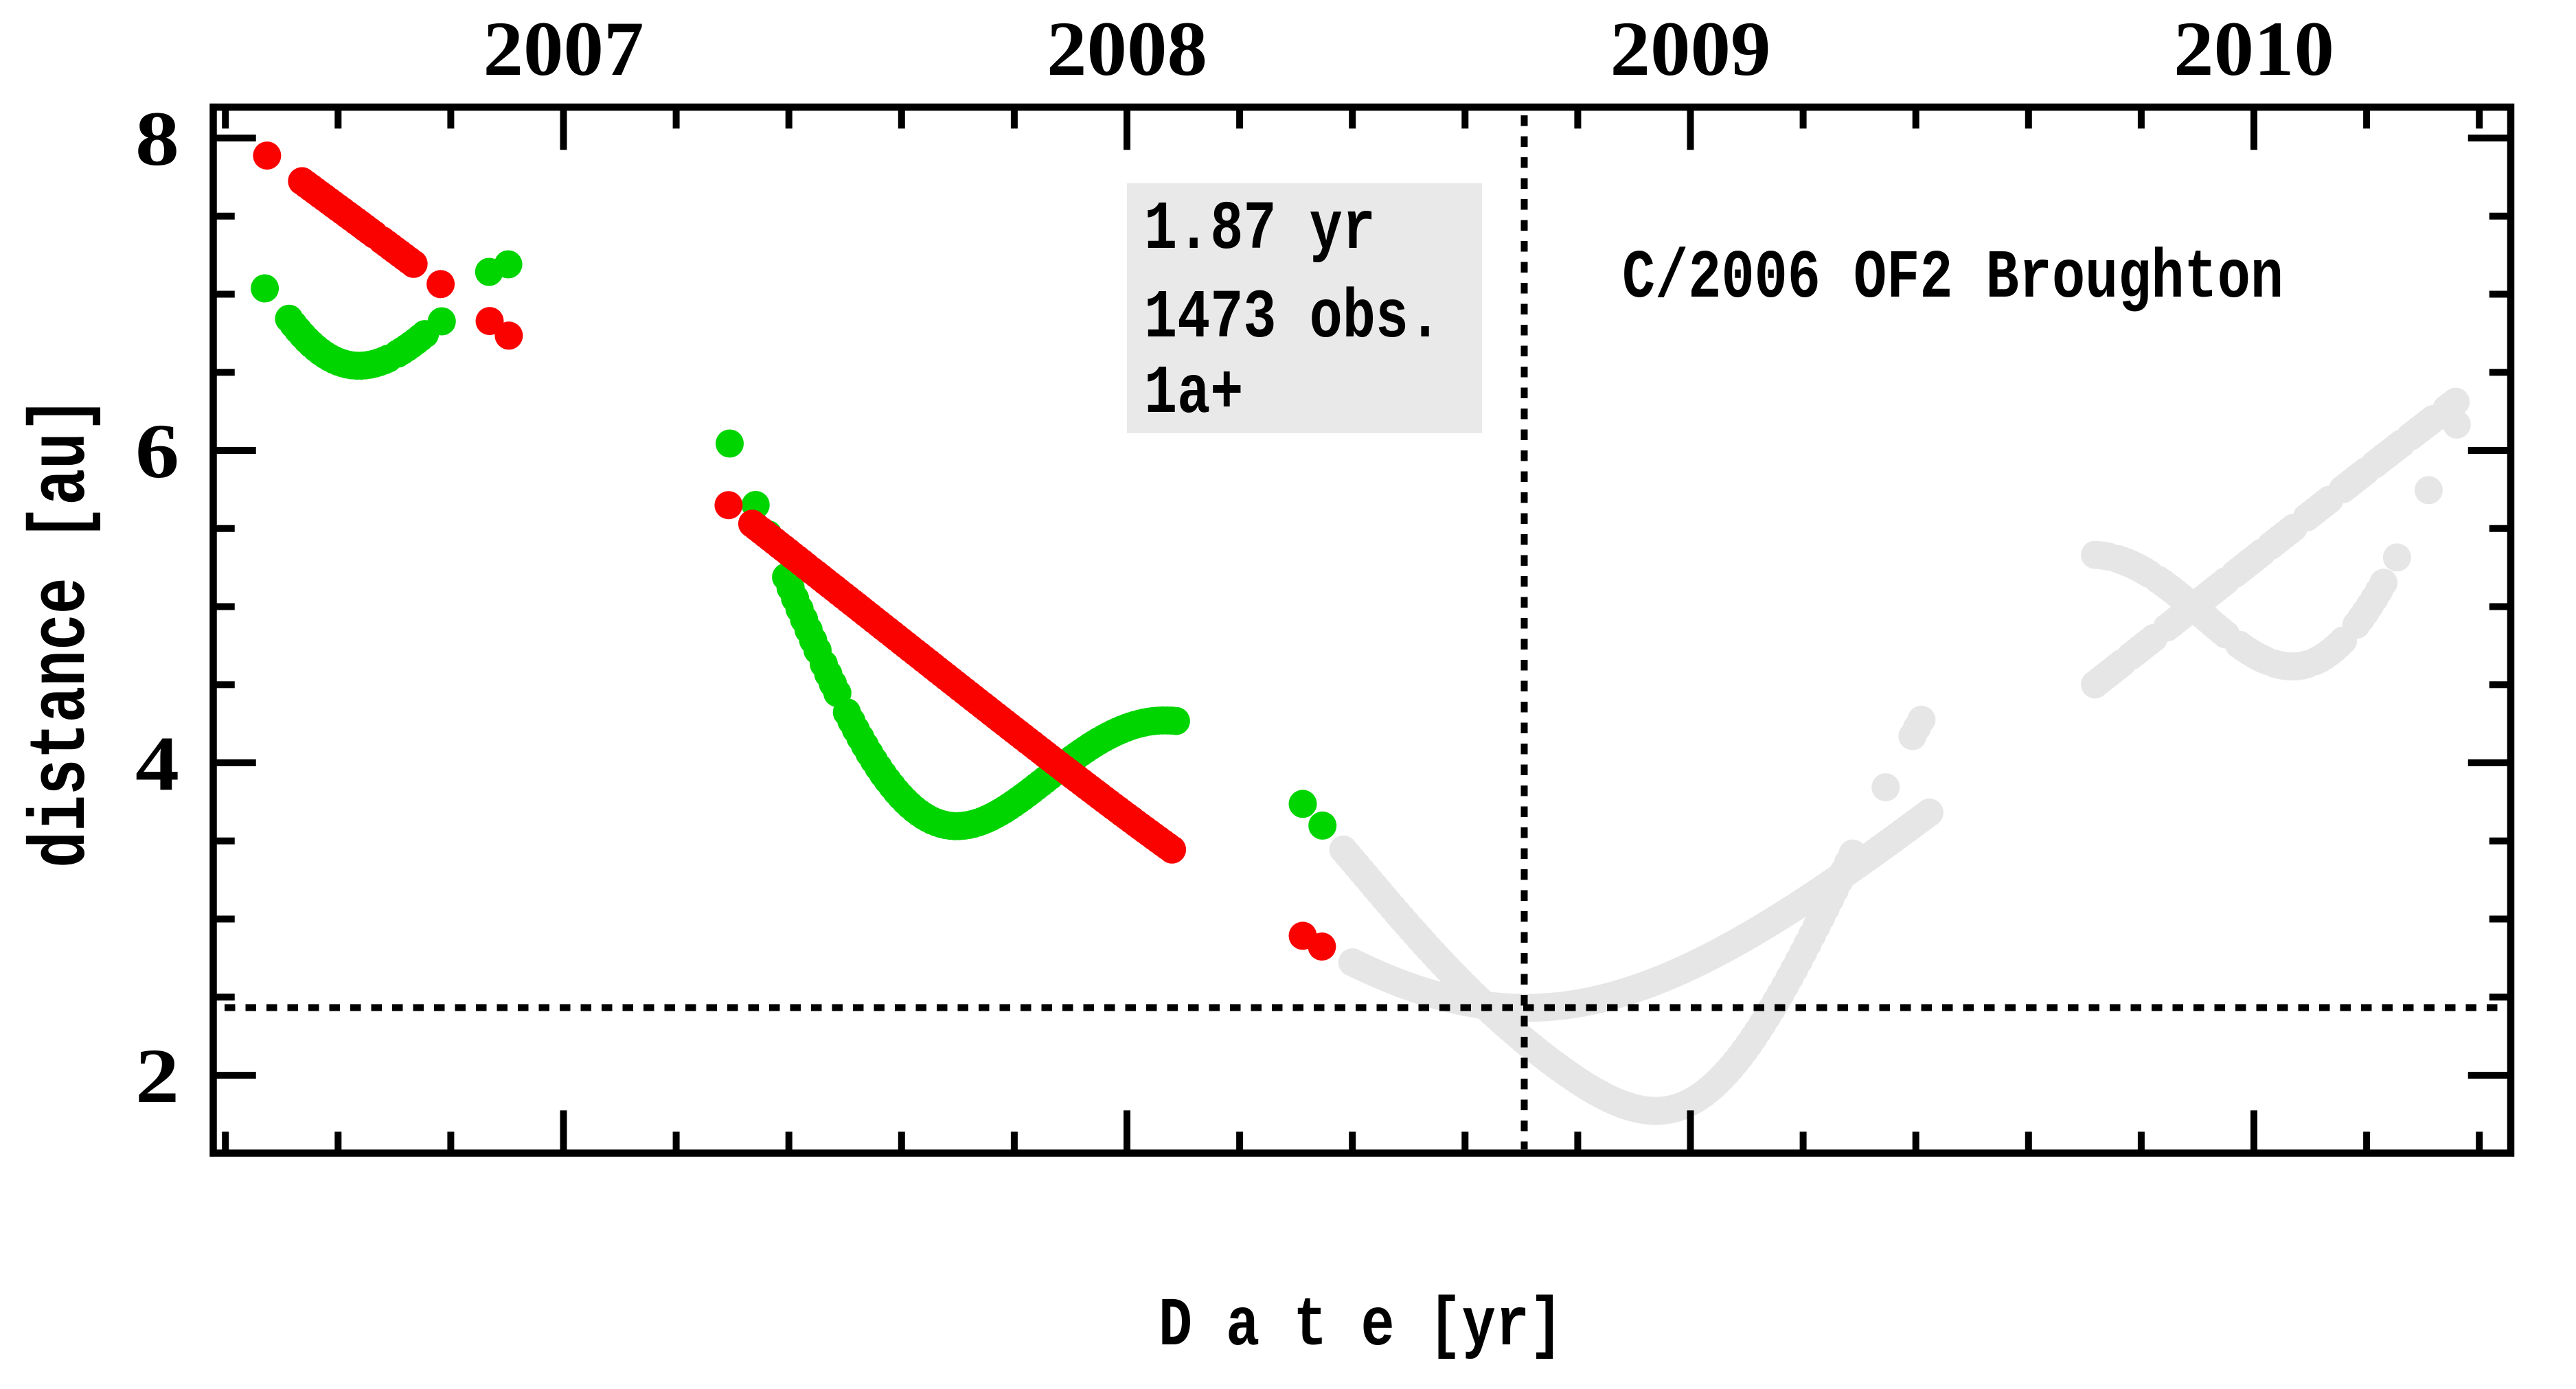  Describe the element at coordinates (563, 49) in the screenshot. I see `svg-text: 2007` at that location.